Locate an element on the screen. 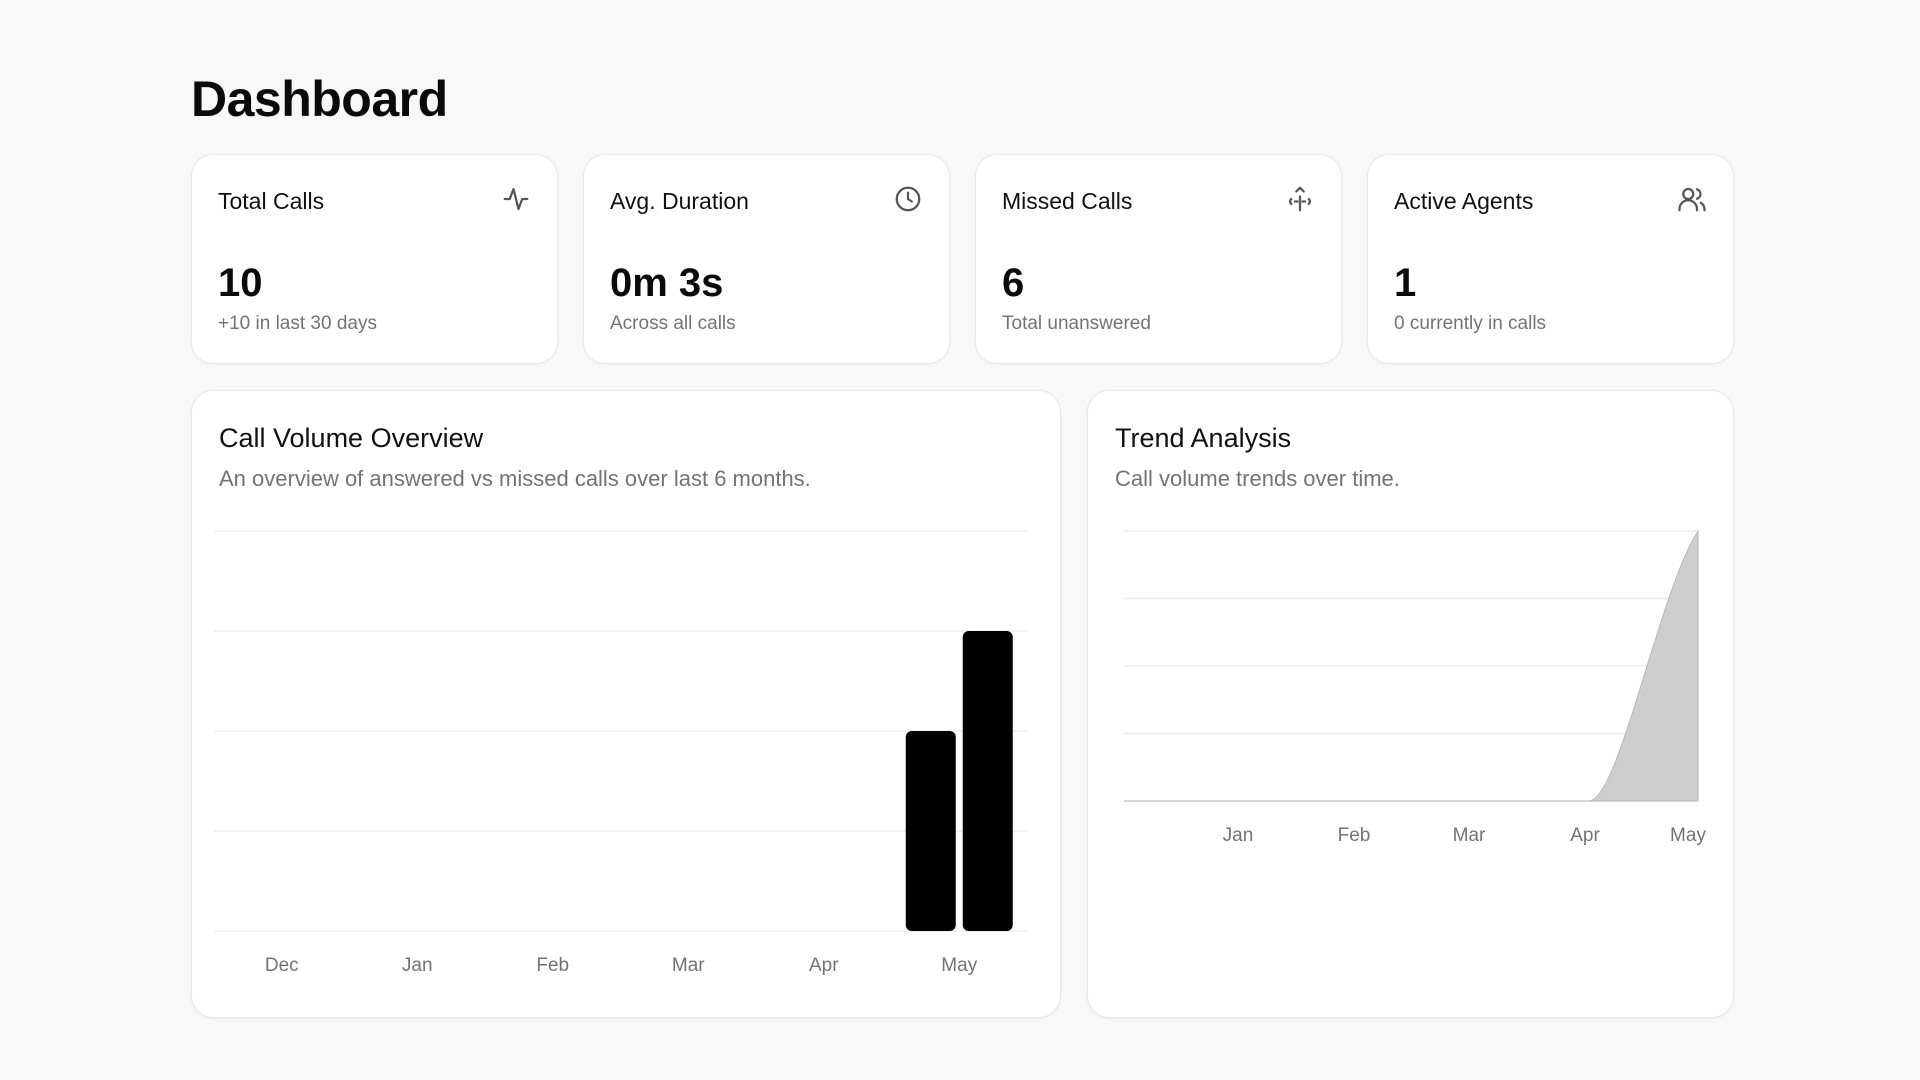 Image resolution: width=1920 pixels, height=1080 pixels. stat-label: Total Calls is located at coordinates (271, 201).